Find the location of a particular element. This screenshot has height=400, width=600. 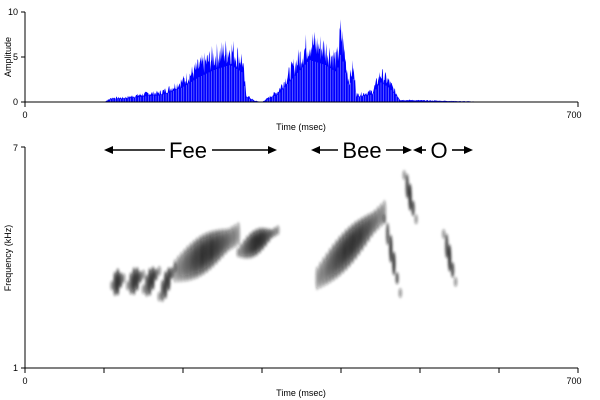

spectrogram-y-tick-1: 1 is located at coordinates (15, 368).